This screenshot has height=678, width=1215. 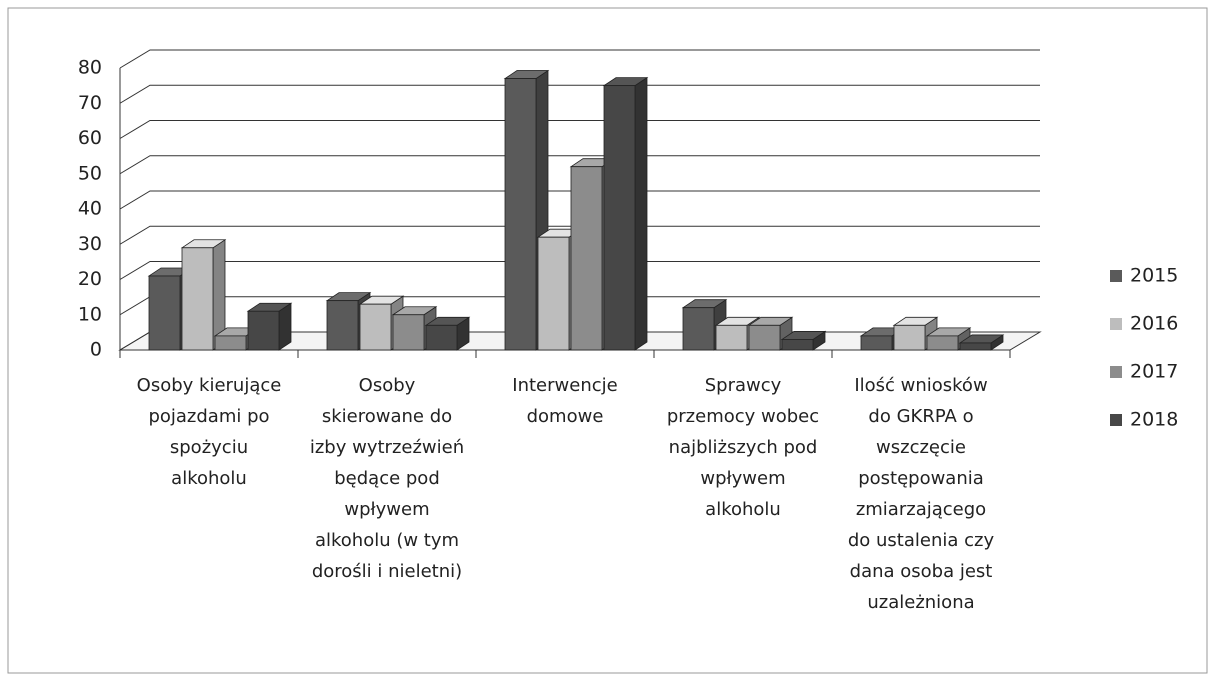 What do you see at coordinates (90, 244) in the screenshot?
I see `y-tick-label: 30` at bounding box center [90, 244].